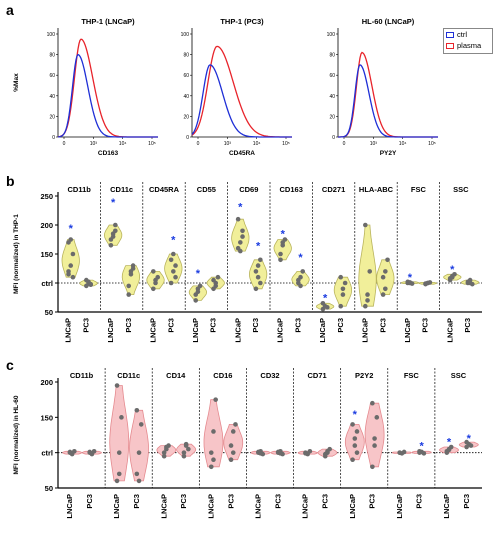  What do you see at coordinates (198, 144) in the screenshot?
I see `x-tick-label: 0` at bounding box center [198, 144].